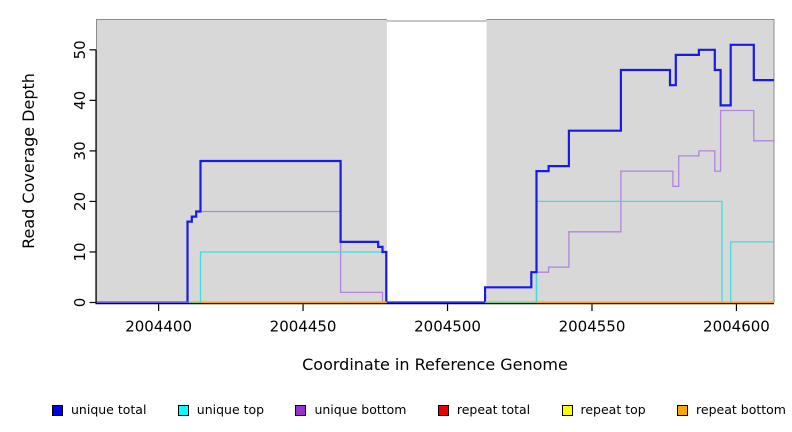 The width and height of the screenshot is (792, 432). What do you see at coordinates (80, 49) in the screenshot?
I see `y-tick-label: 50` at bounding box center [80, 49].